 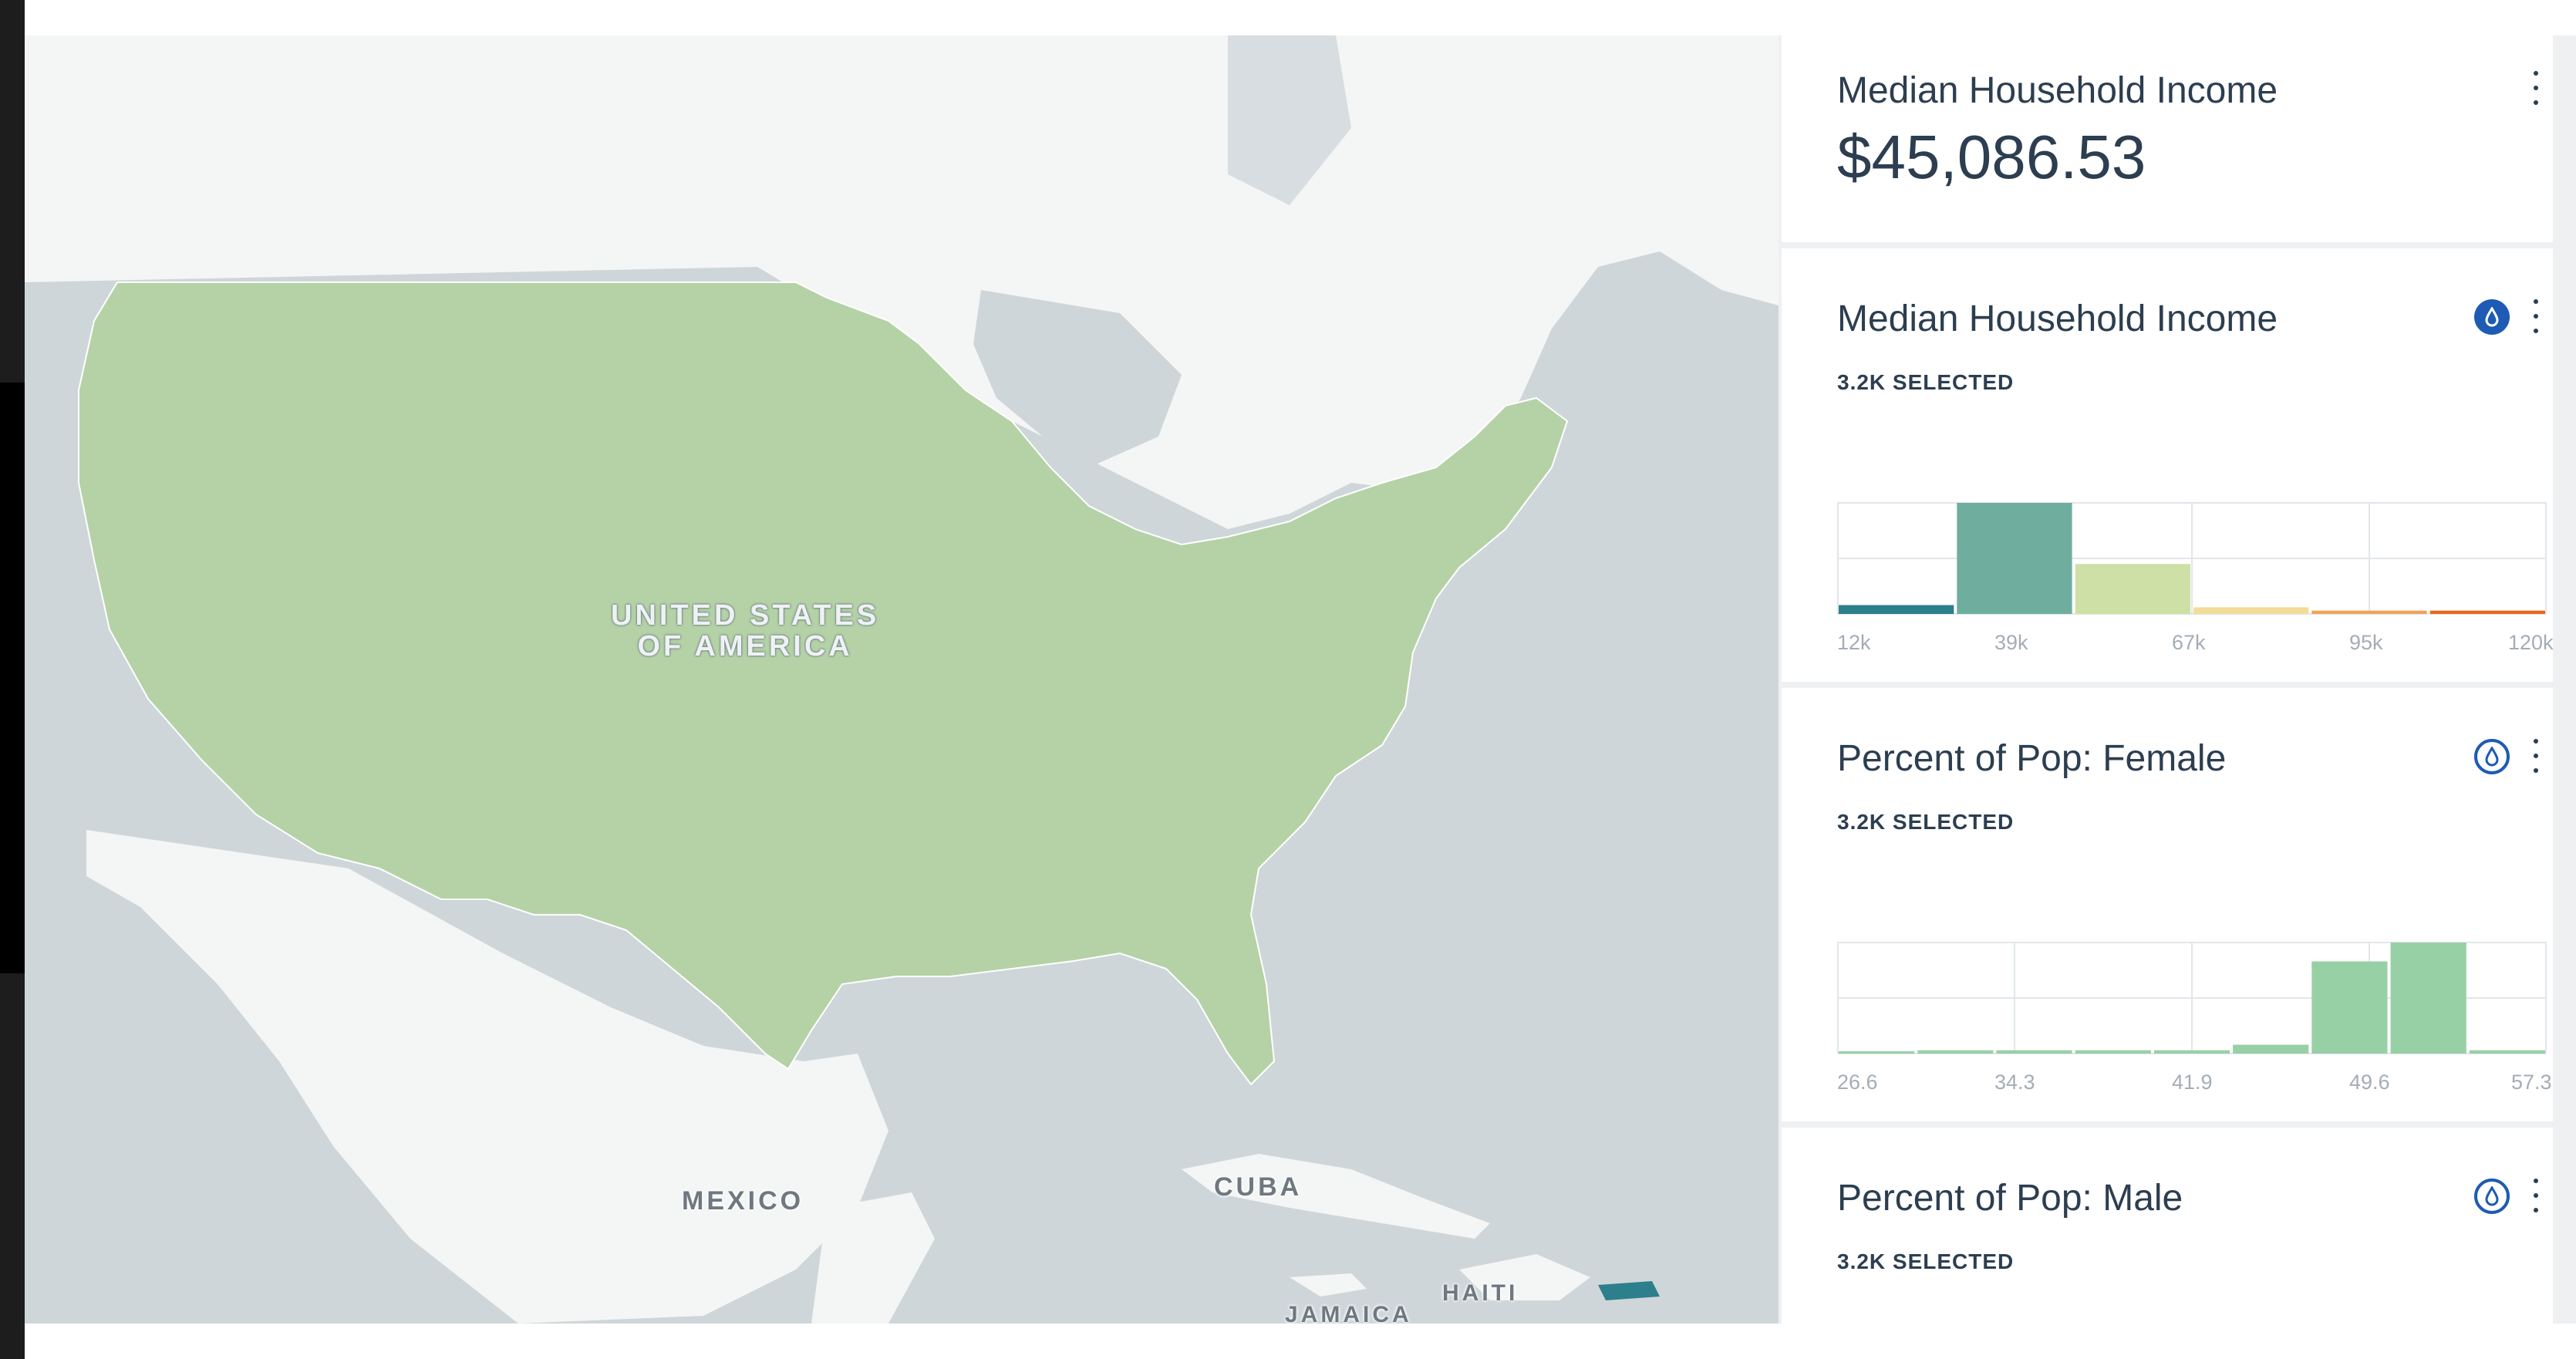 What do you see at coordinates (2032, 758) in the screenshot?
I see `widget-title: Percent of Pop: Female` at bounding box center [2032, 758].